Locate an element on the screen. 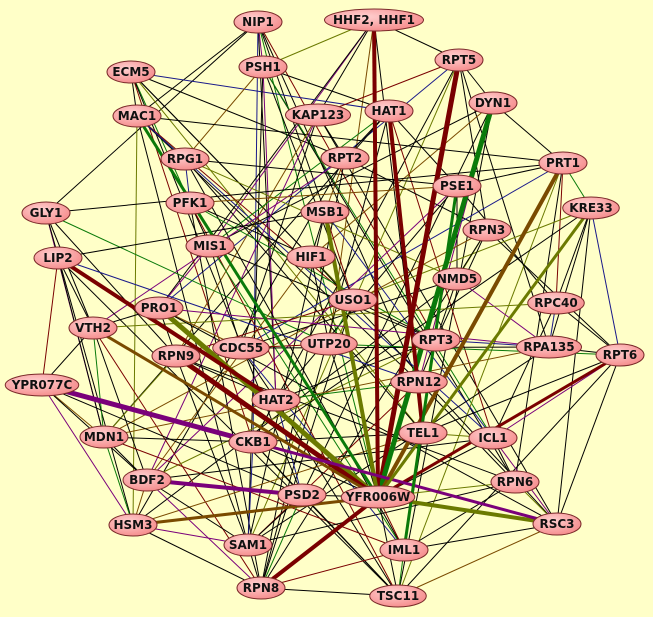 The height and width of the screenshot is (617, 653). node: RPN9 is located at coordinates (176, 356).